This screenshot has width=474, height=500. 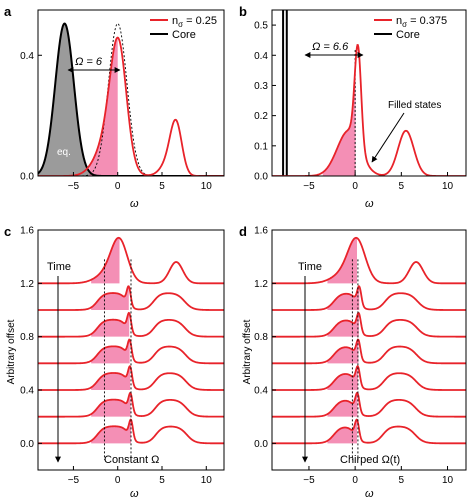 What do you see at coordinates (131, 99) in the screenshot?
I see `core-line` at bounding box center [131, 99].